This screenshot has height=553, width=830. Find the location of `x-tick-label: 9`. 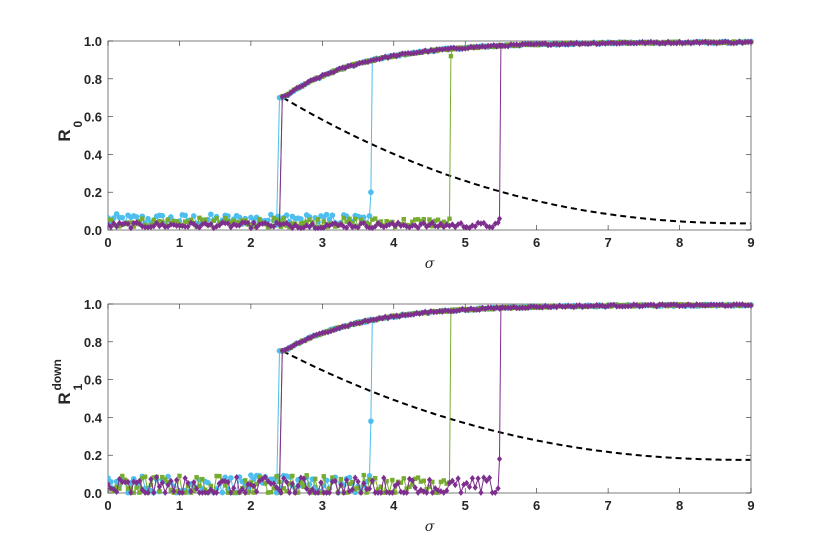

x-tick-label: 9 is located at coordinates (750, 242).